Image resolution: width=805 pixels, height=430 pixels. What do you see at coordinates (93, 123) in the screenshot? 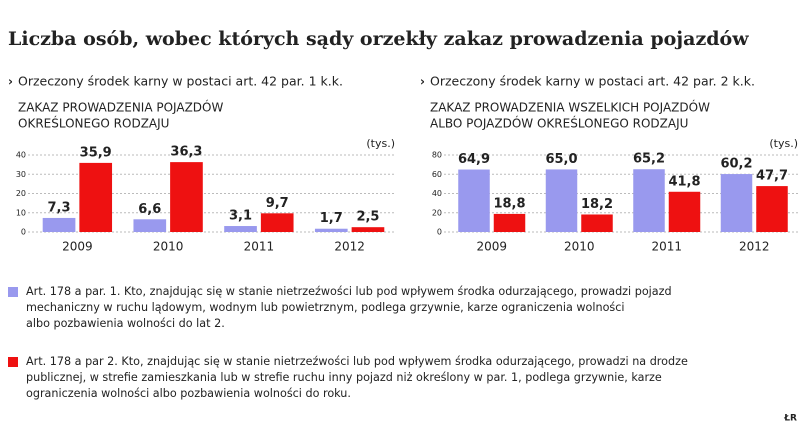
I see `chart-label: OKREŚLONEGO RODZAJU` at bounding box center [93, 123].